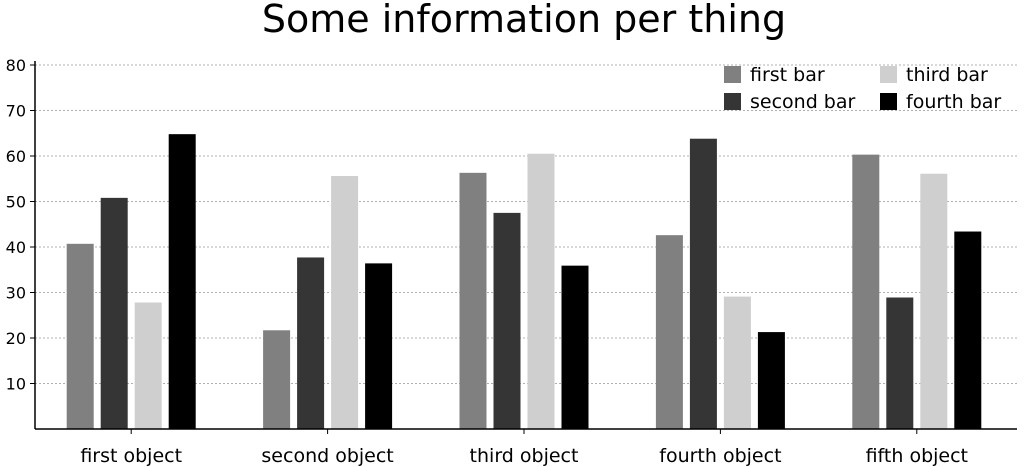 This screenshot has height=467, width=1024. I want to click on x-tick-label: first object, so click(131, 456).